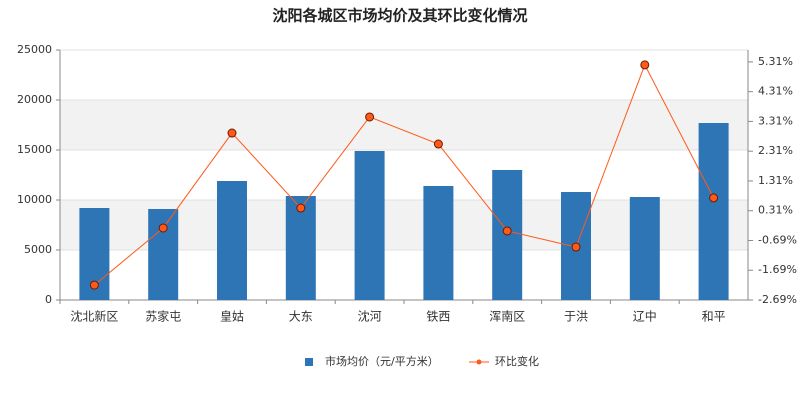 The width and height of the screenshot is (800, 400). What do you see at coordinates (438, 317) in the screenshot?
I see `x-tick-label: 铁西` at bounding box center [438, 317].